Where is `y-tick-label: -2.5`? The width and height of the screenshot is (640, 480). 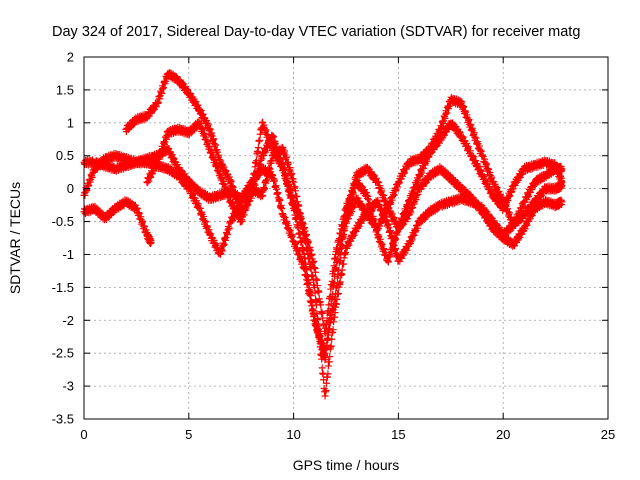
y-tick-label: -2.5 is located at coordinates (63, 353).